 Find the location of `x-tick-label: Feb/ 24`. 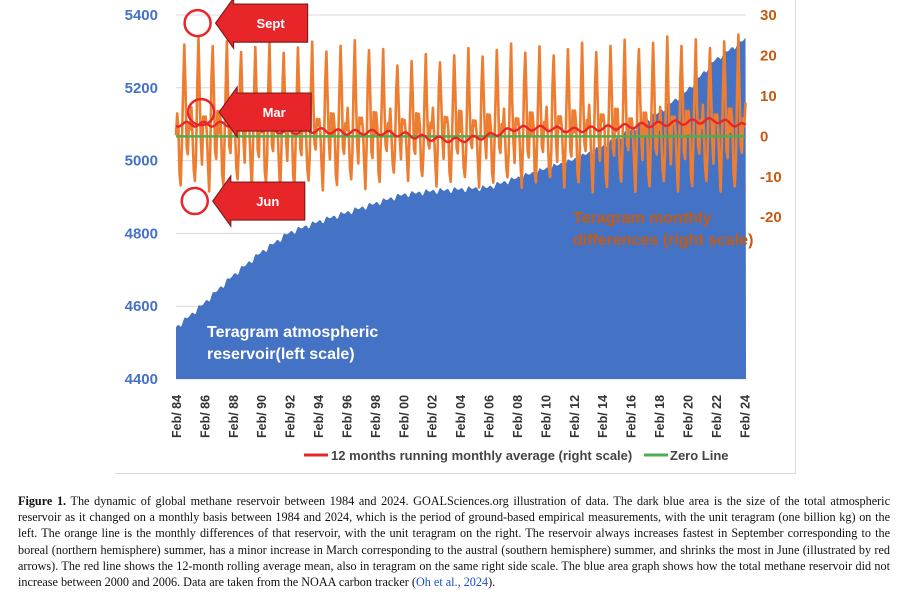

x-tick-label: Feb/ 24 is located at coordinates (745, 416).